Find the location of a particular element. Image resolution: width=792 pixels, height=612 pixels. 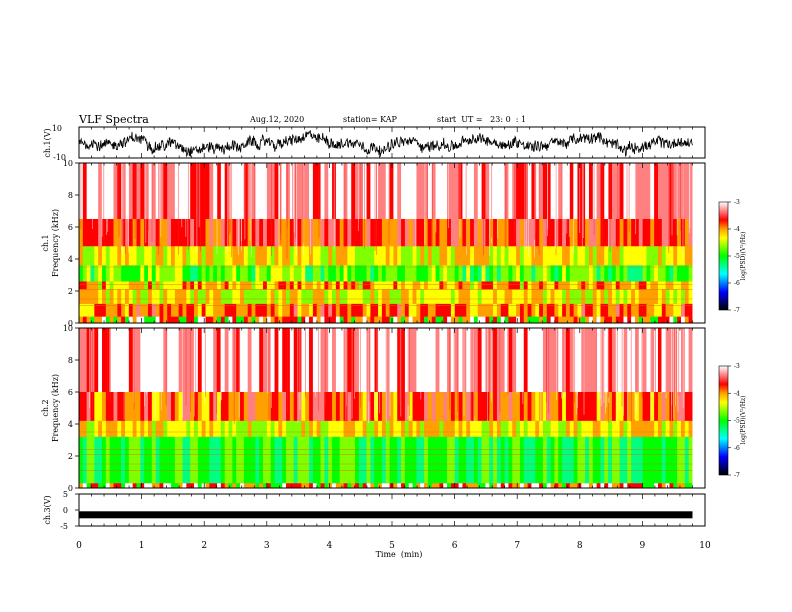

ch2-spec-ylabel-freq: Frequency (kHz) is located at coordinates (55, 408).